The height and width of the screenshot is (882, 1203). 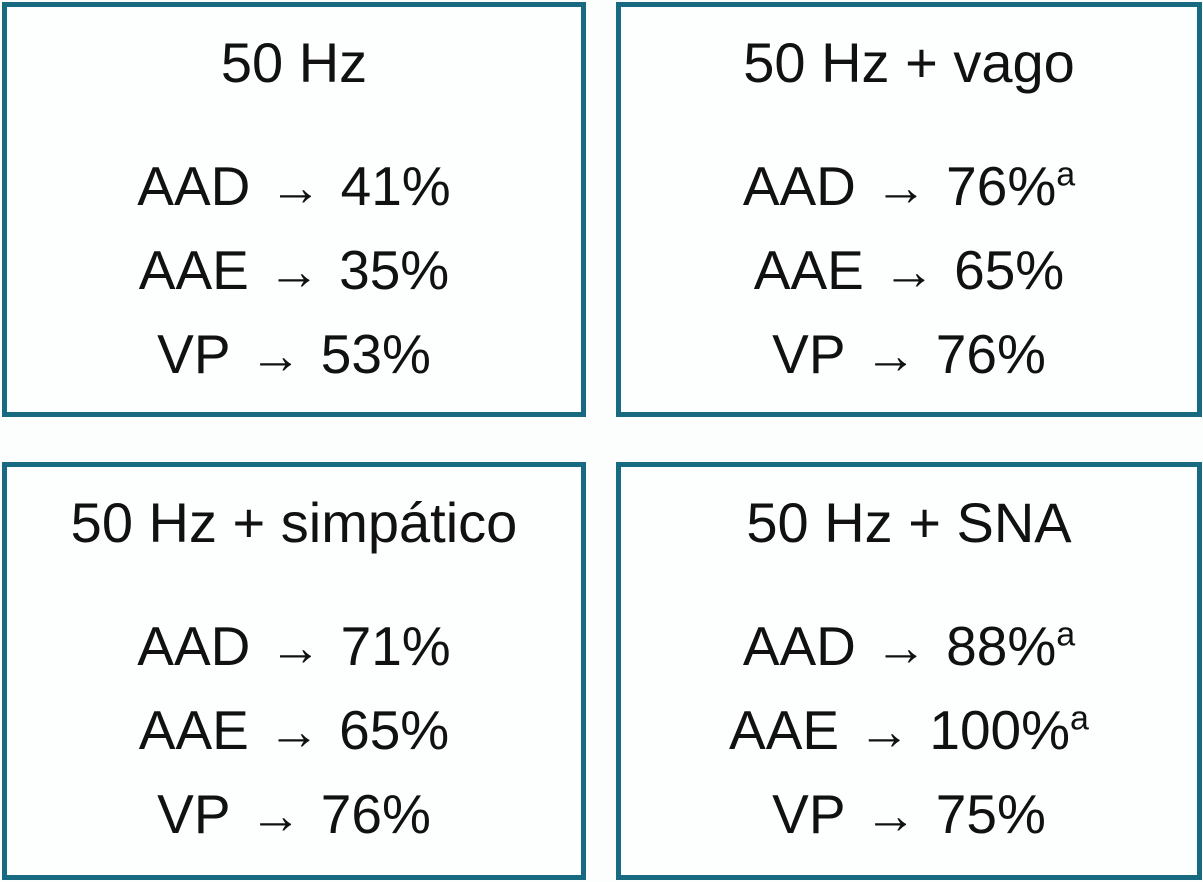 I want to click on panel-title: 50 Hz + vago, so click(x=909, y=62).